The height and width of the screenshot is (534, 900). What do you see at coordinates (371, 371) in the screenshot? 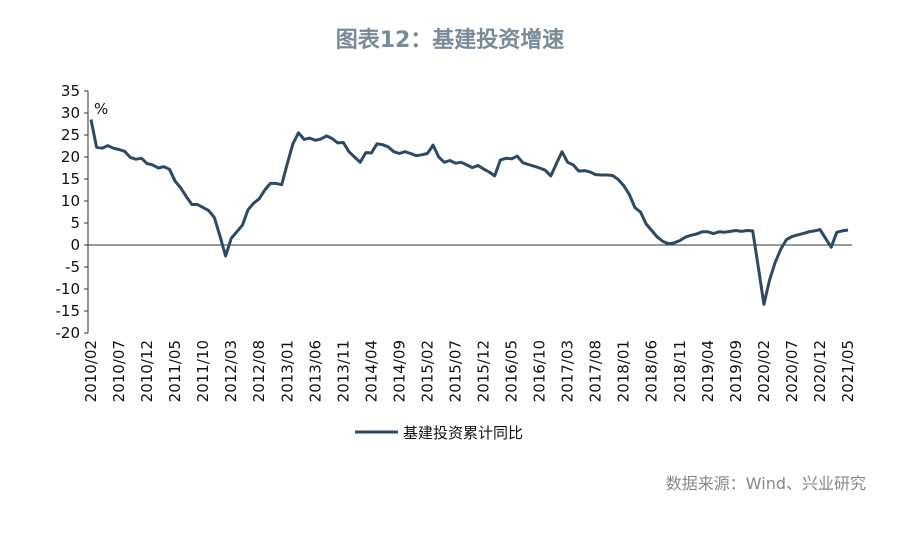
I see `x-tick-label: 2014/04` at bounding box center [371, 371].